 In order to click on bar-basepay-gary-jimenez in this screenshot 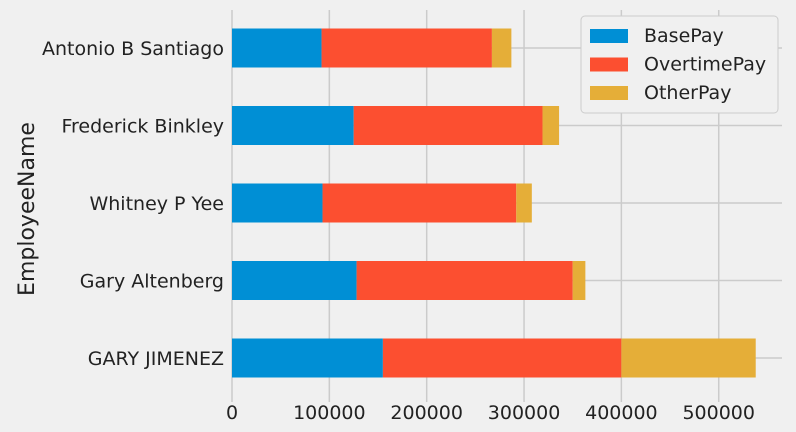, I will do `click(307, 358)`.